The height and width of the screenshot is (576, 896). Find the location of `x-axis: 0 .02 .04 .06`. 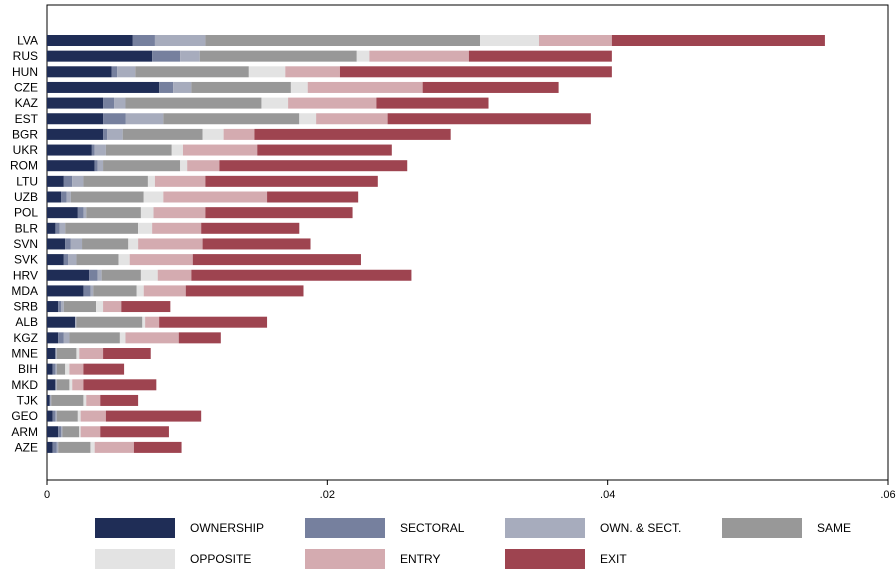

x-axis: 0 .02 .04 .06 is located at coordinates (470, 490).